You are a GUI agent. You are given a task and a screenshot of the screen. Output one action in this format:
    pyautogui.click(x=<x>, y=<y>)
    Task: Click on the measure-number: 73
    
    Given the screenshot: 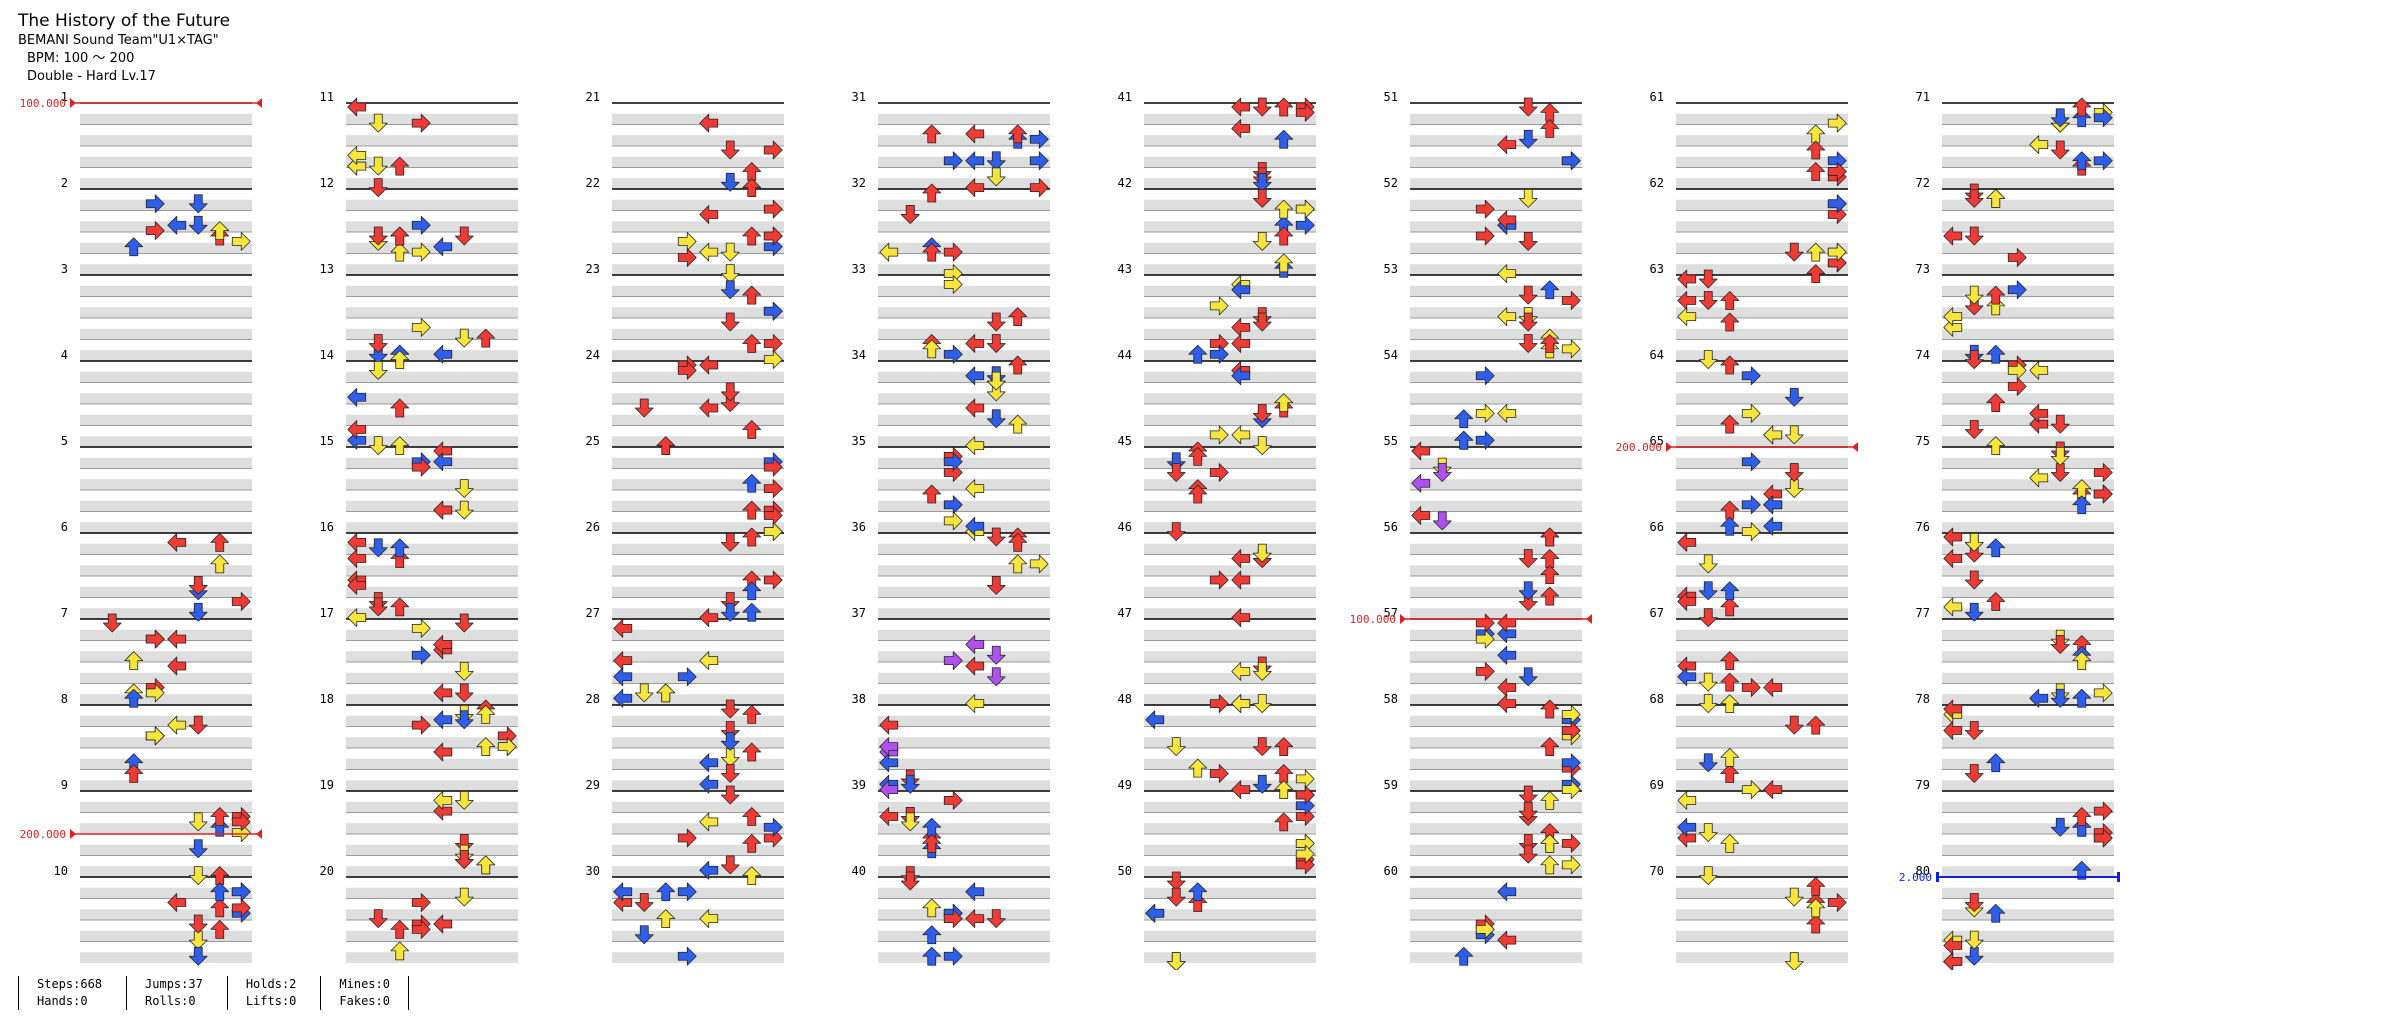 What is the action you would take?
    pyautogui.click(x=1923, y=269)
    